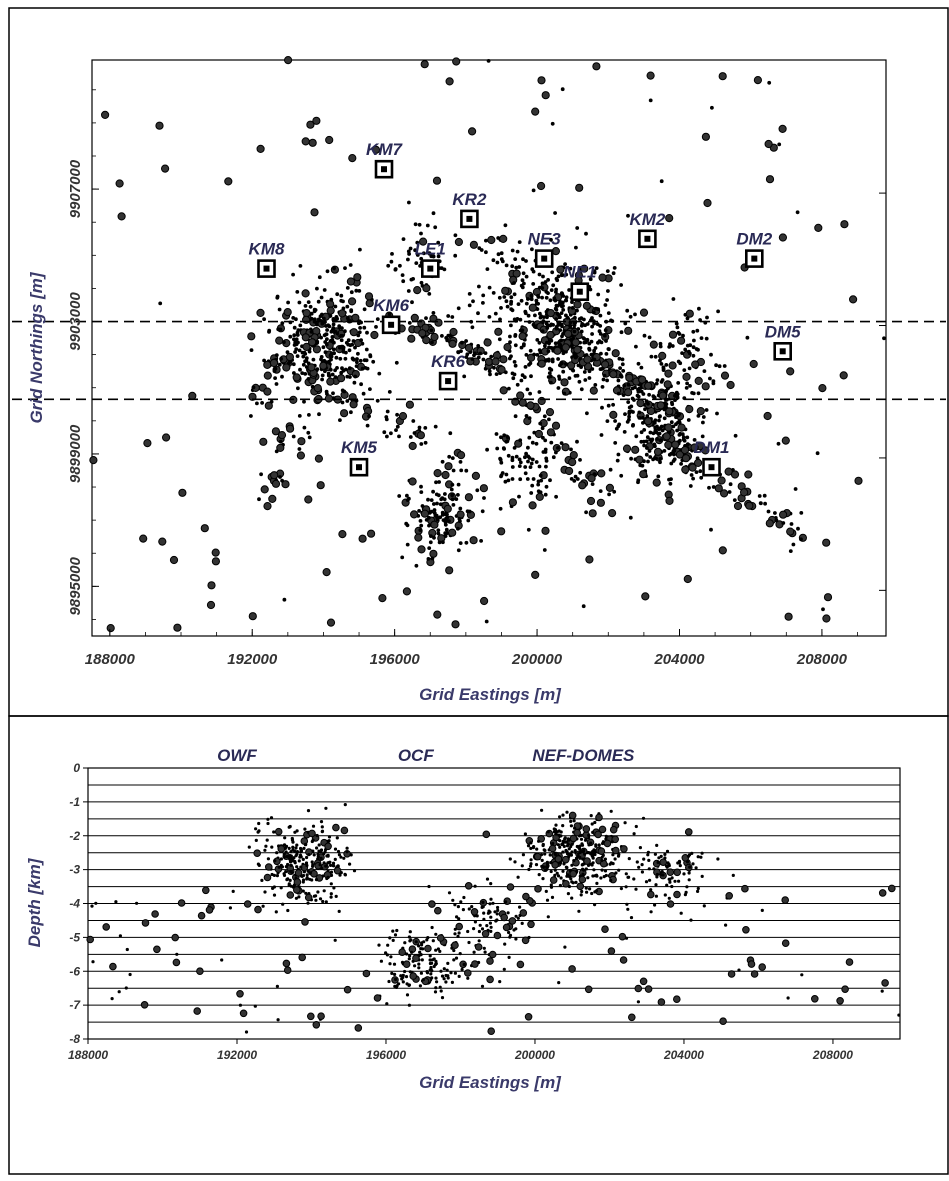 The height and width of the screenshot is (1181, 949). Describe the element at coordinates (75, 453) in the screenshot. I see `y-tick-label: 9899000` at that location.